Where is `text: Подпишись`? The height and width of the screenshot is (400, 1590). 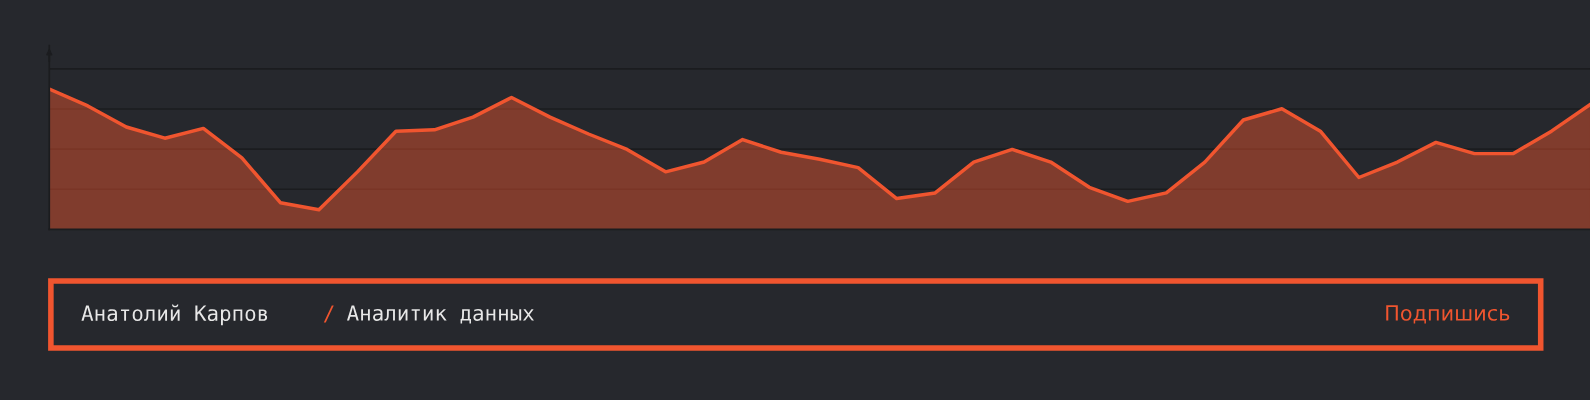
text: Подпишись is located at coordinates (1448, 314).